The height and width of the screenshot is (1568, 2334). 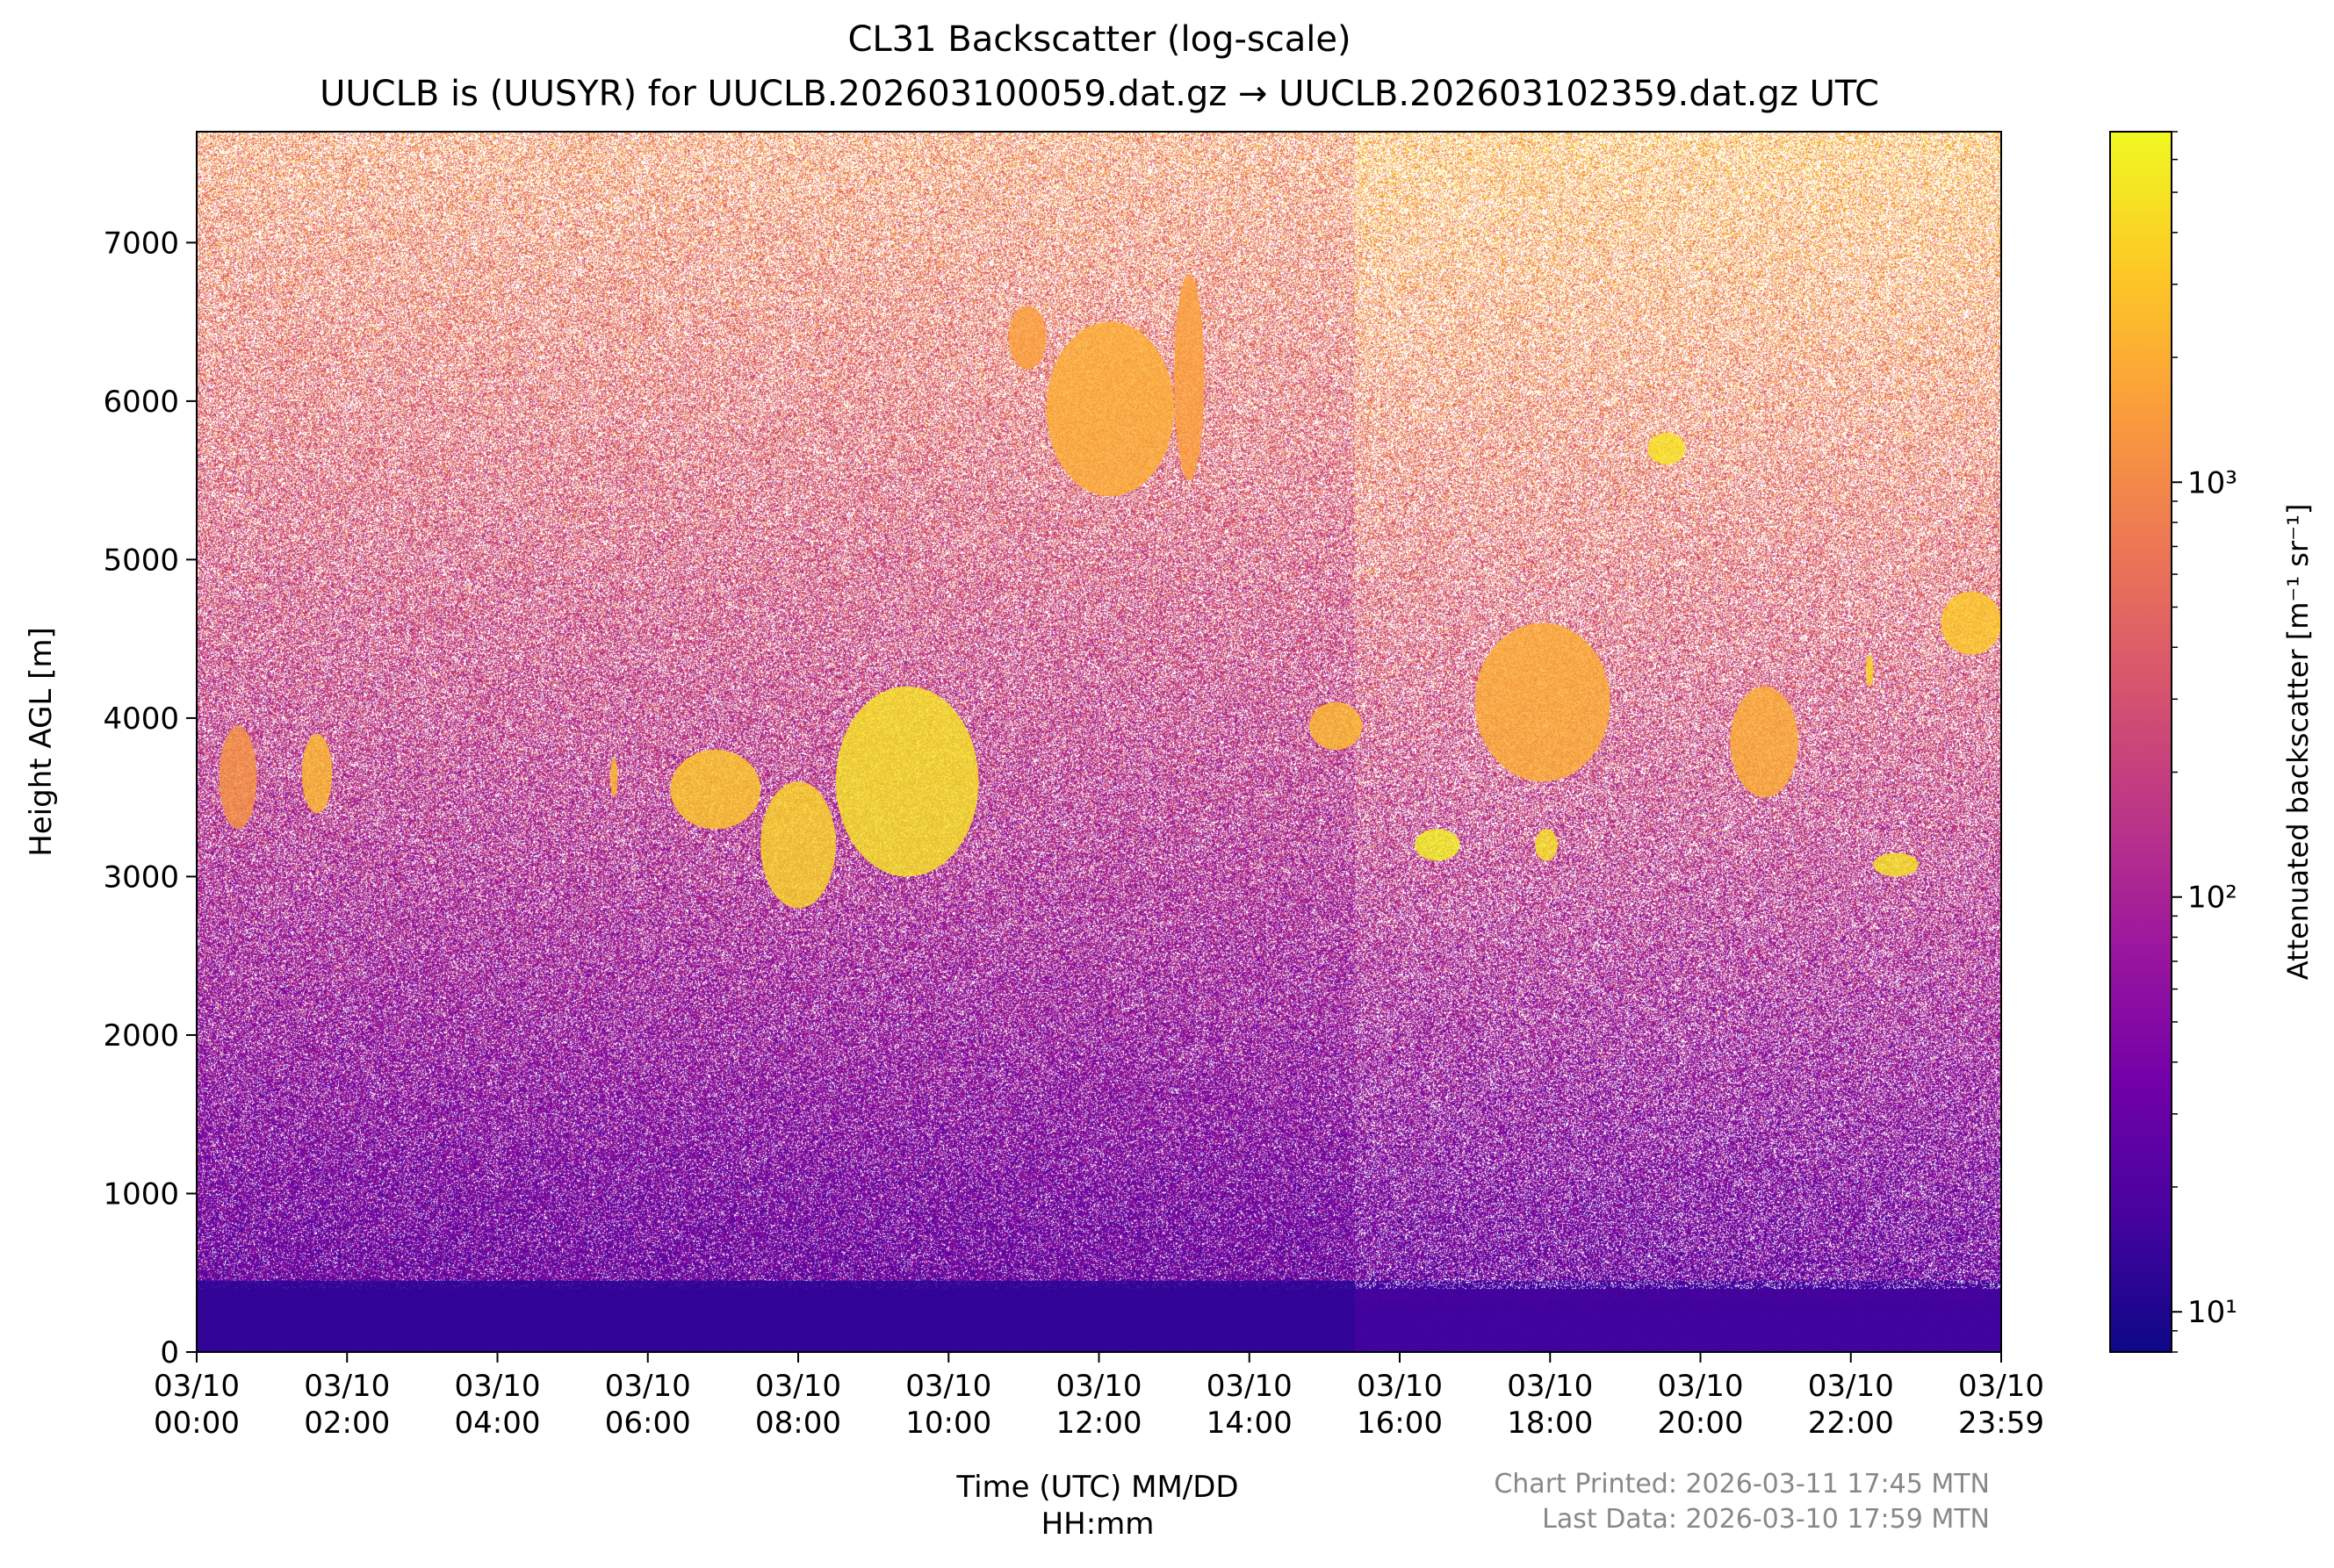 What do you see at coordinates (141, 1036) in the screenshot?
I see `y-tick-label: 2000` at bounding box center [141, 1036].